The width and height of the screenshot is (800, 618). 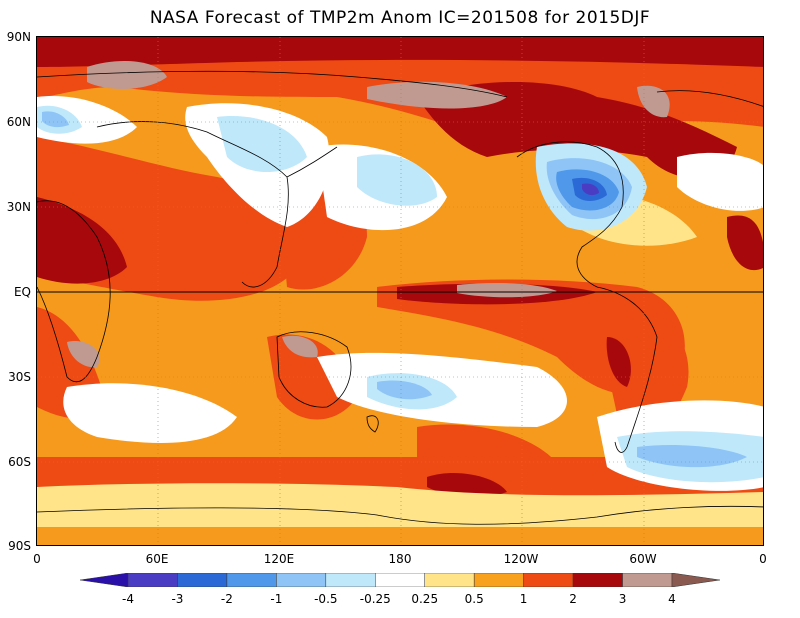 What do you see at coordinates (276, 599) in the screenshot?
I see `colorbar-tick-label: -1` at bounding box center [276, 599].